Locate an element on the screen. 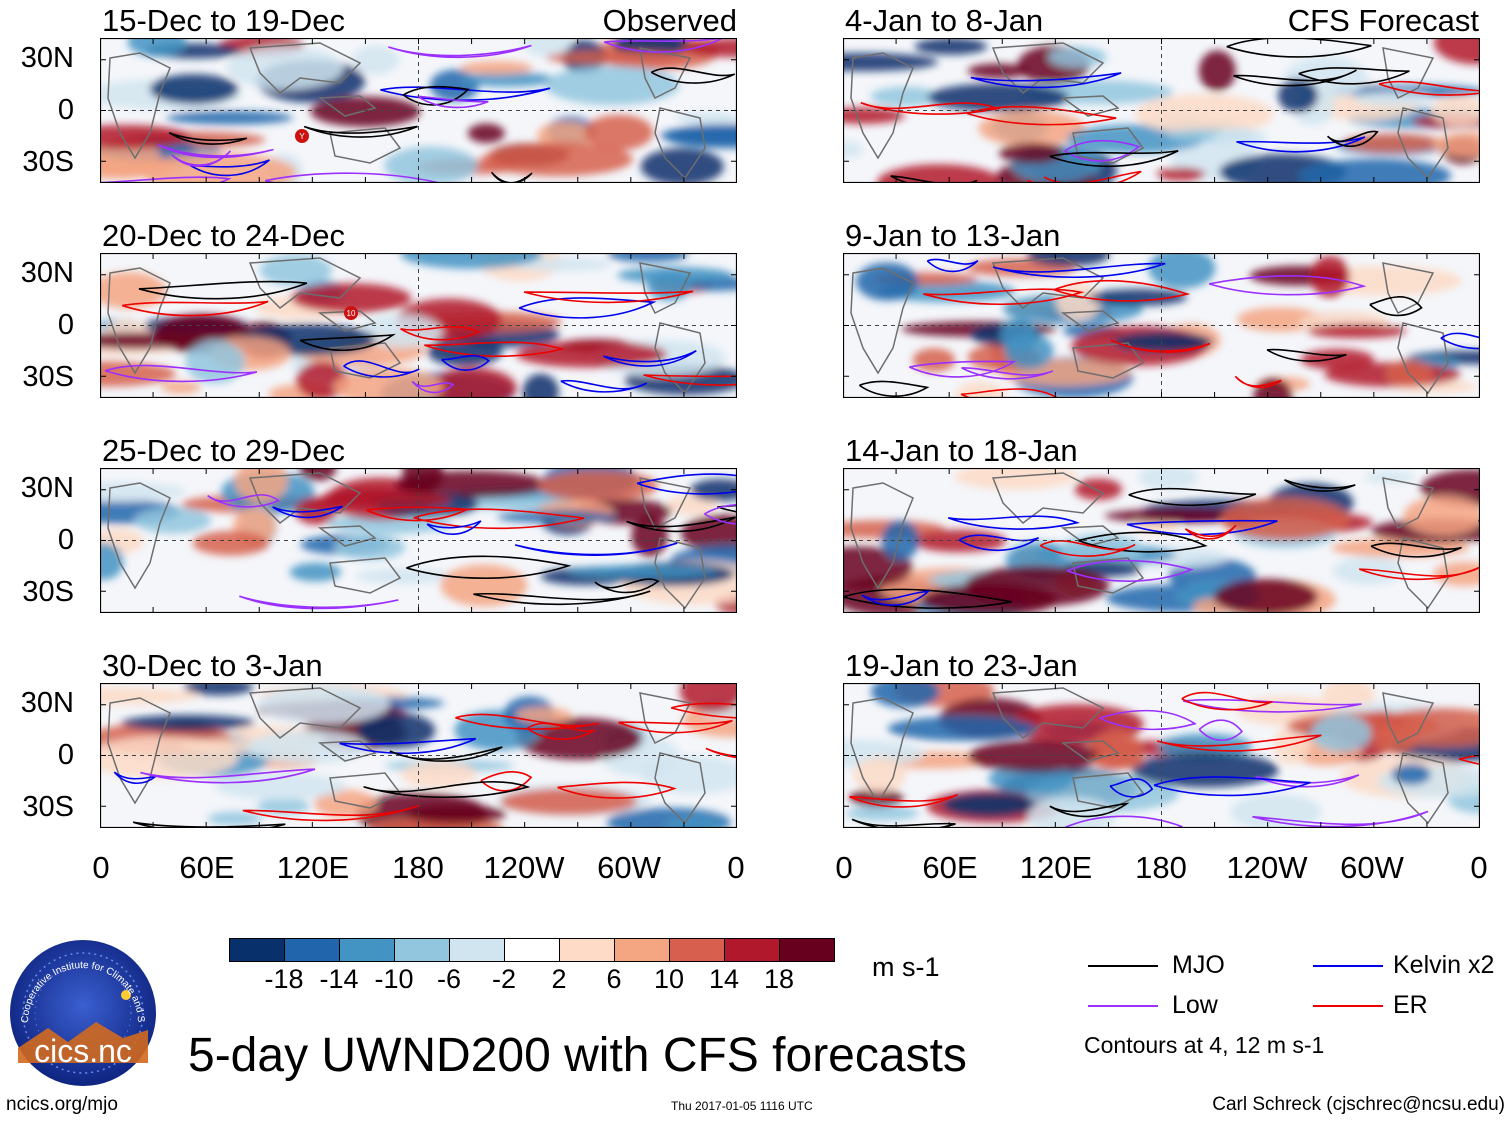 Image resolution: width=1510 pixels, height=1121 pixels. colorbar-labels: -18 -14 -10 -6 -2 2 6 10 14 18 is located at coordinates (531, 981).